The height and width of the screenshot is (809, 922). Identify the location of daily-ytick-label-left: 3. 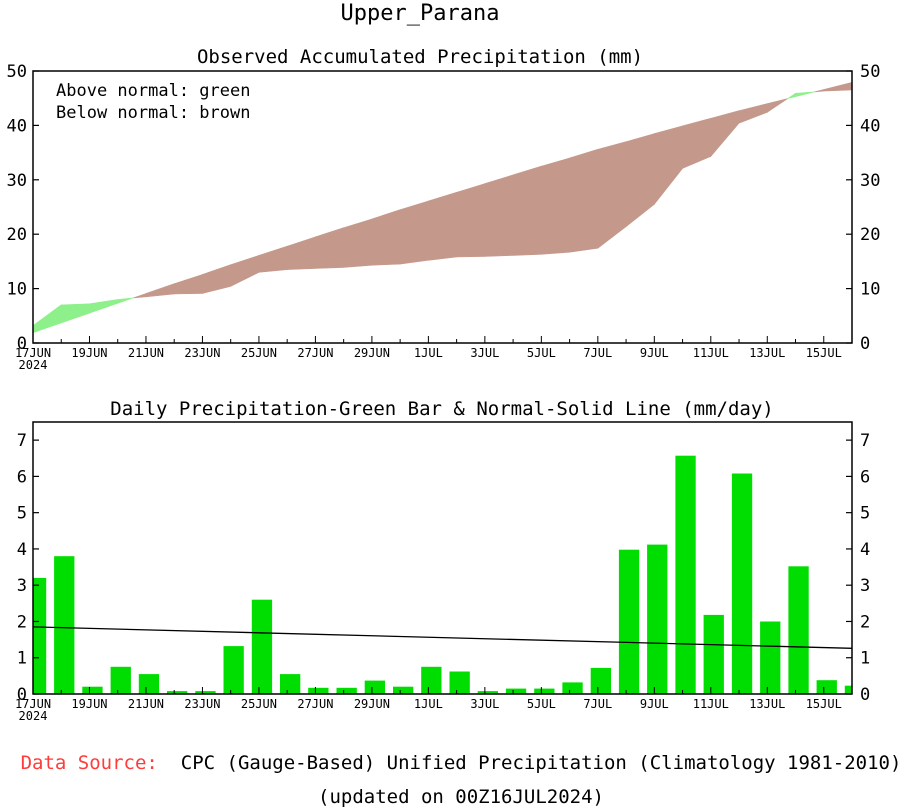
(22, 586).